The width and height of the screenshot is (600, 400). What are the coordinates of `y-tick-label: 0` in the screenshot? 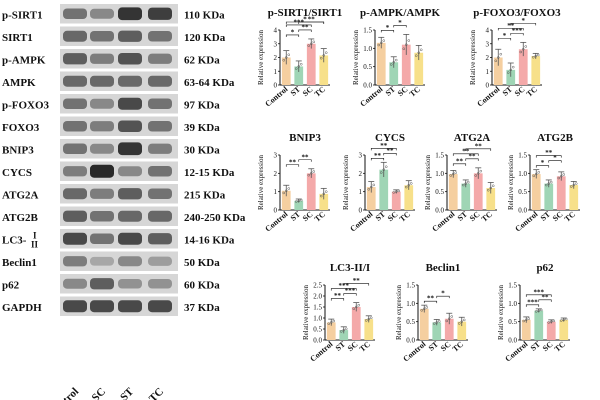 It's located at (276, 86).